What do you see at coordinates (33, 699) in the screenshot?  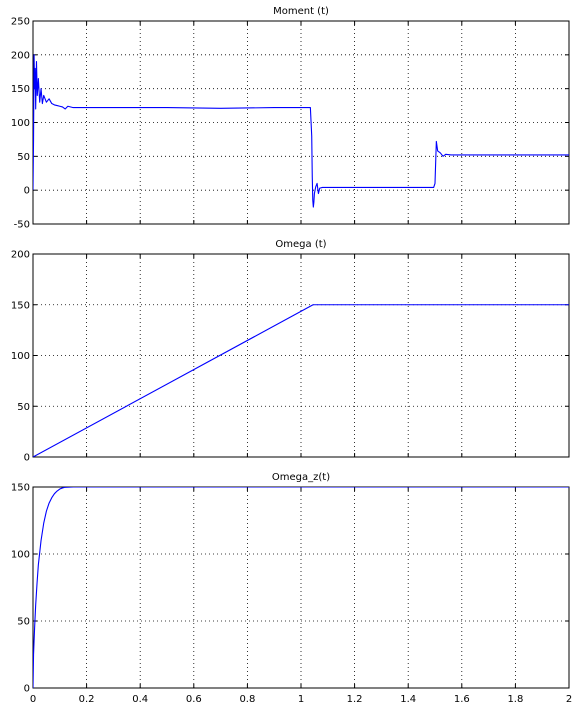 I see `x-tick-label: 0` at bounding box center [33, 699].